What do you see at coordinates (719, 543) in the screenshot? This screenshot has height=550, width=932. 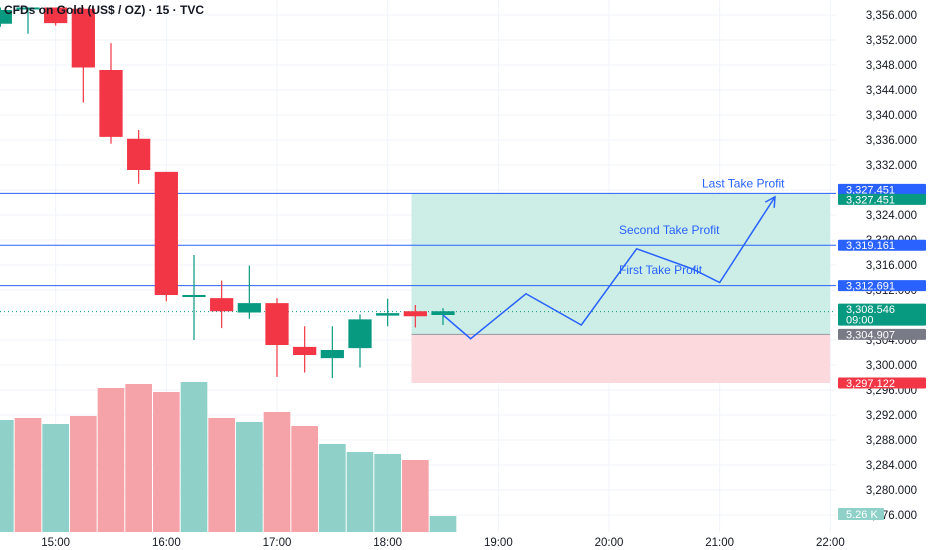 I see `time-axis-tick: 21:00` at bounding box center [719, 543].